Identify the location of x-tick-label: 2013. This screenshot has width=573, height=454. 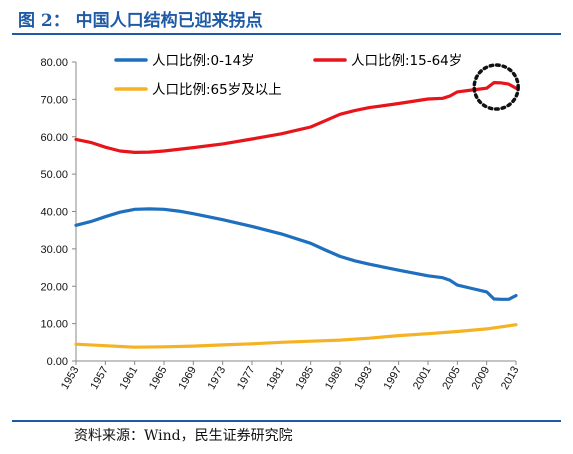
(510, 378).